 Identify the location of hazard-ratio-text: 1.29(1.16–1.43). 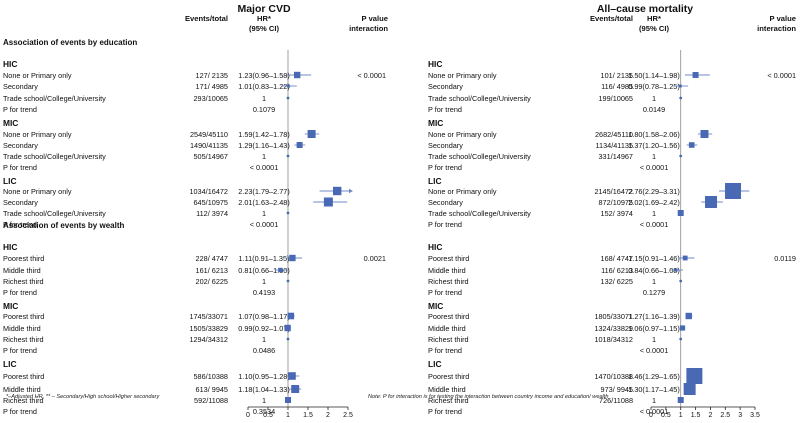
(264, 145).